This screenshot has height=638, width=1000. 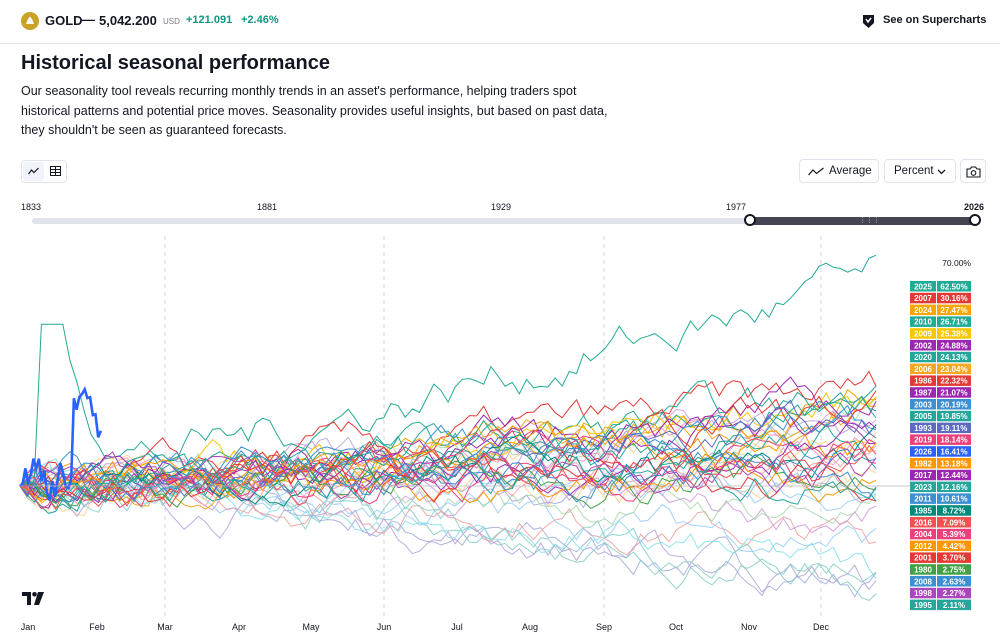 I want to click on series-line-2019, so click(x=448, y=469).